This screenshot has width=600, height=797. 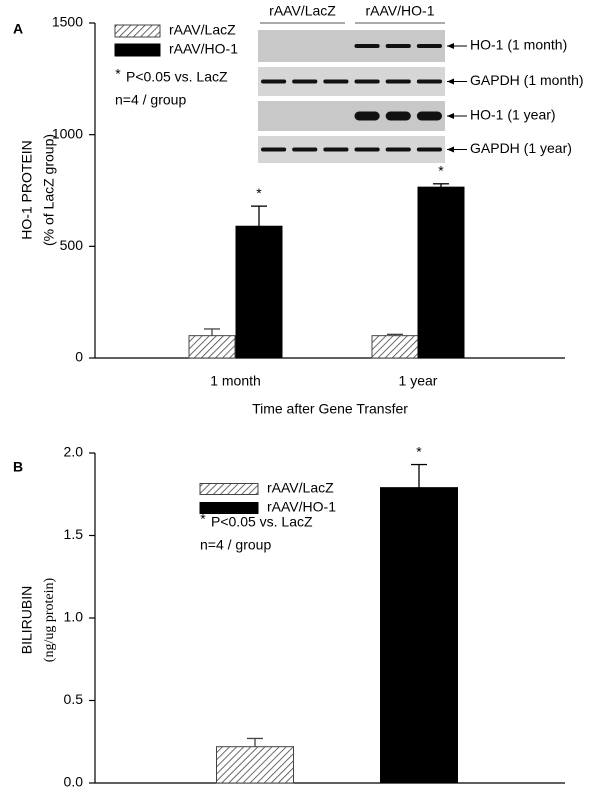 I want to click on panel-label: A, so click(x=18, y=29).